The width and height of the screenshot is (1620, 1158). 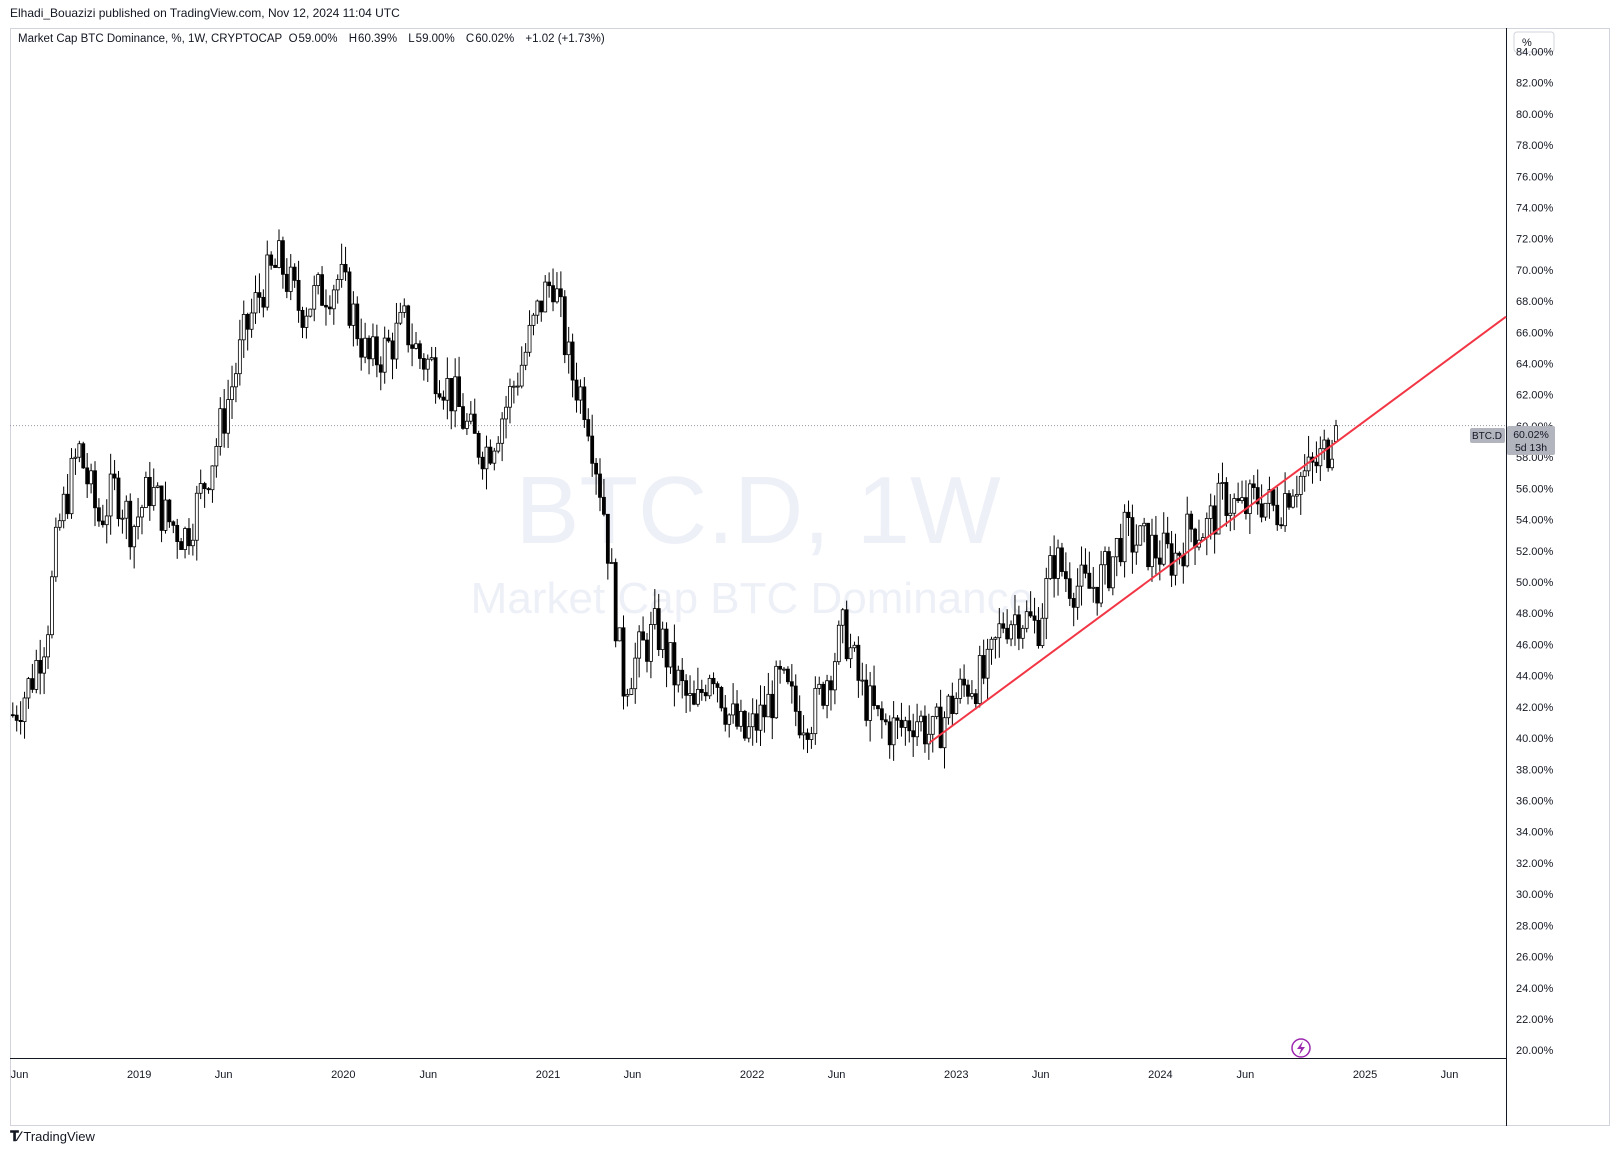 I want to click on trendline-layer, so click(x=1217, y=529).